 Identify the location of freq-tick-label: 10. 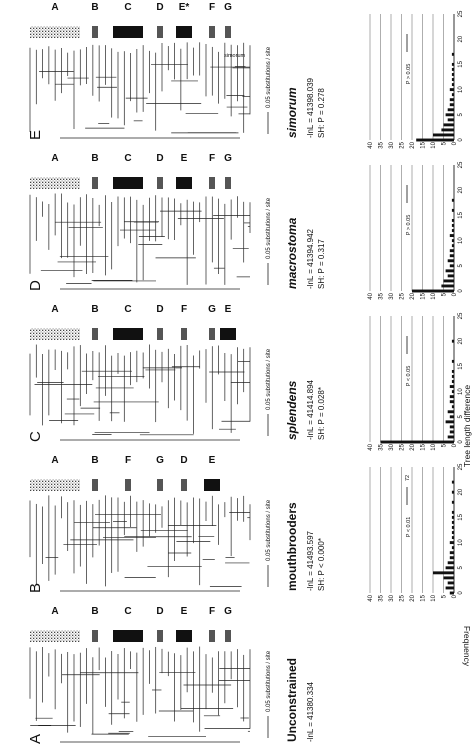
(434, 144).